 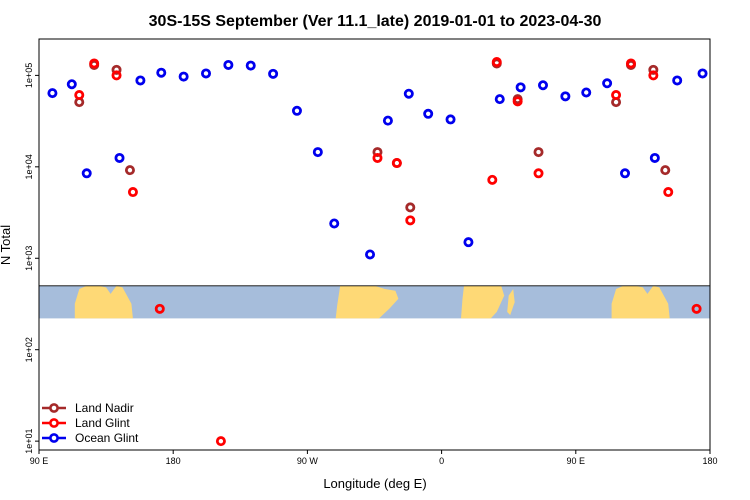 What do you see at coordinates (29, 440) in the screenshot?
I see `y-tick-label: 1e+01` at bounding box center [29, 440].